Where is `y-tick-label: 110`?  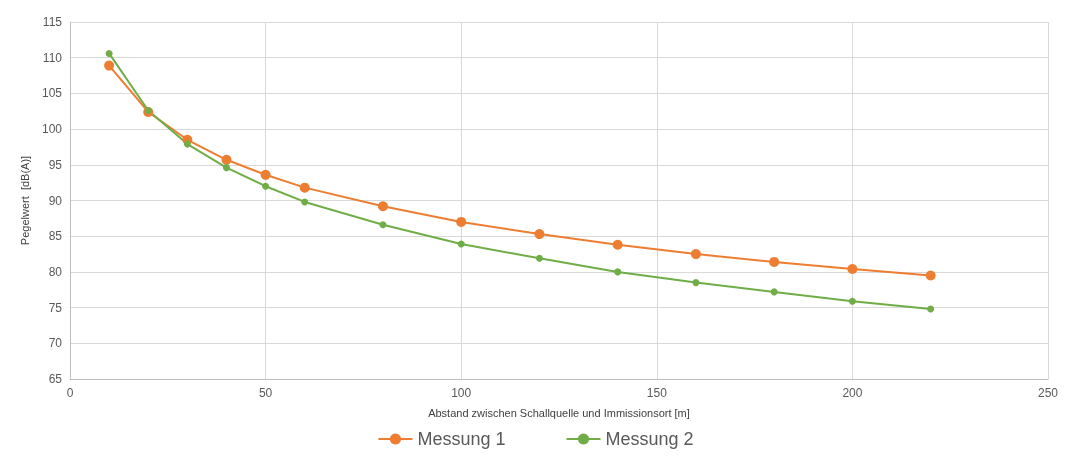 y-tick-label: 110 is located at coordinates (52, 57).